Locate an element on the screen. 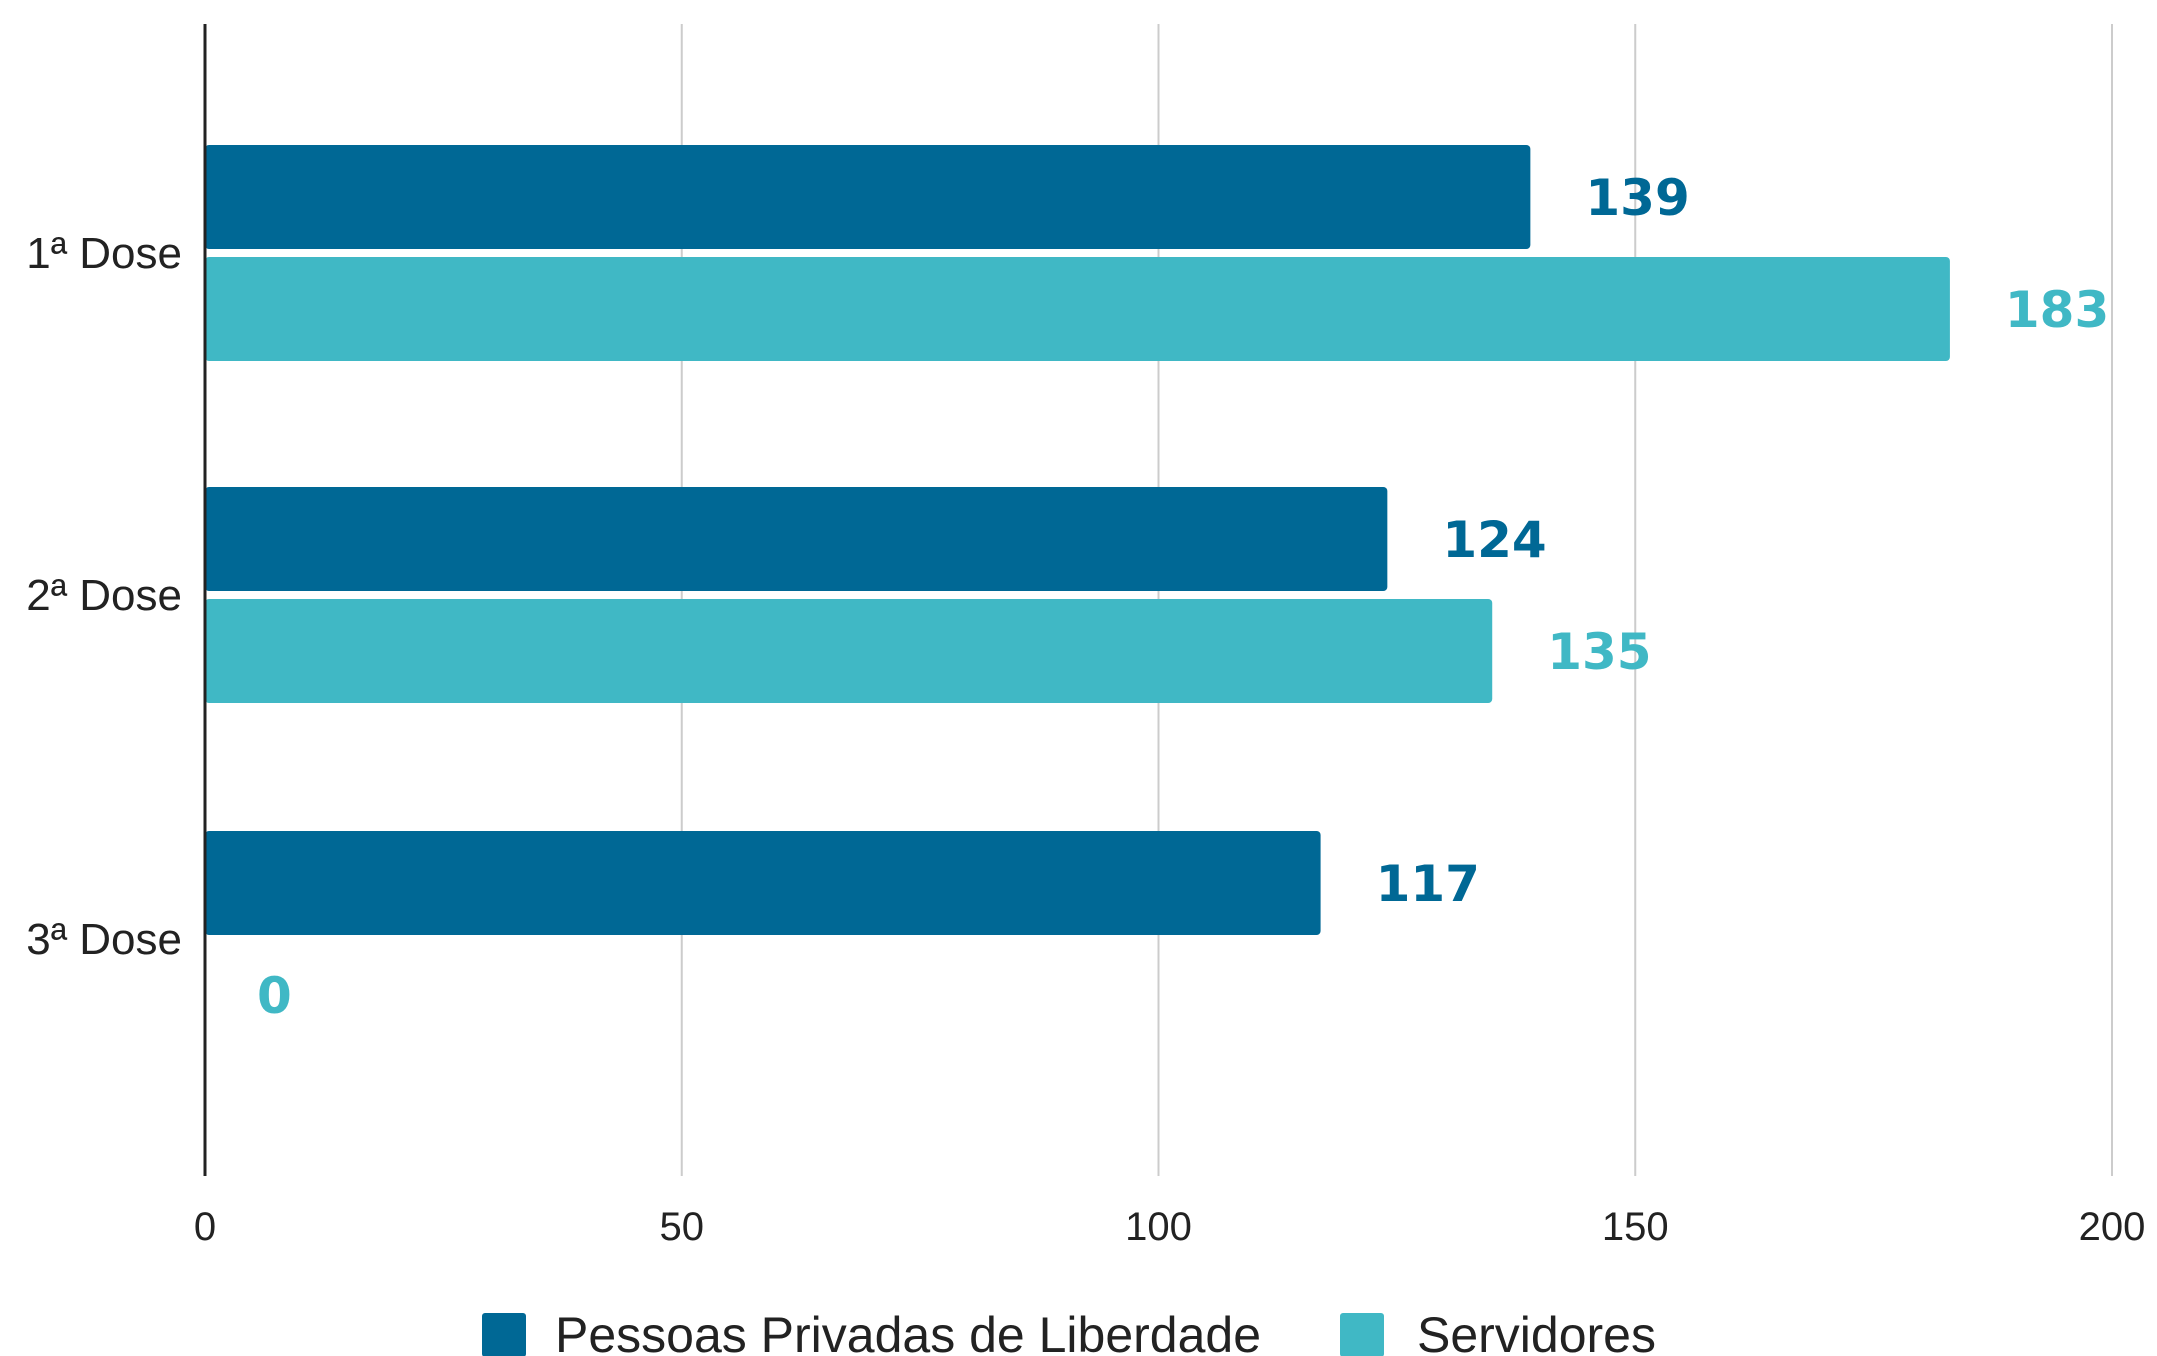 This screenshot has height=1356, width=2157. legend-label: Servidores is located at coordinates (1536, 1331).